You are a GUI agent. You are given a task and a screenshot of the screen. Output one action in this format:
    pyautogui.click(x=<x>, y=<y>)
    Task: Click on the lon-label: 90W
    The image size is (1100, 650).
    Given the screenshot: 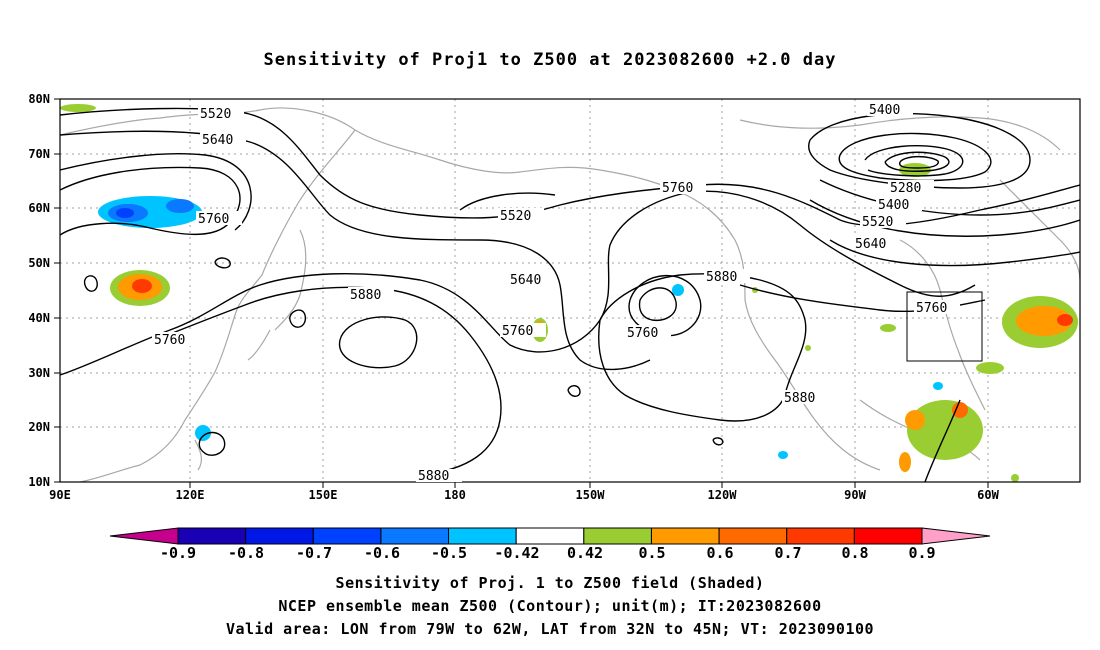 What is the action you would take?
    pyautogui.click(x=855, y=495)
    